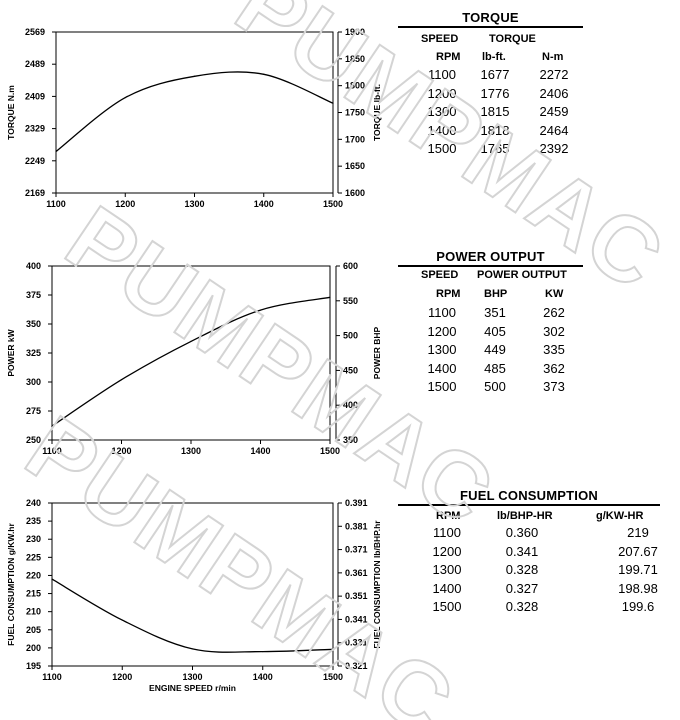 This screenshot has height=720, width=680. What do you see at coordinates (33, 440) in the screenshot?
I see `power-y-tick-label: 250` at bounding box center [33, 440].